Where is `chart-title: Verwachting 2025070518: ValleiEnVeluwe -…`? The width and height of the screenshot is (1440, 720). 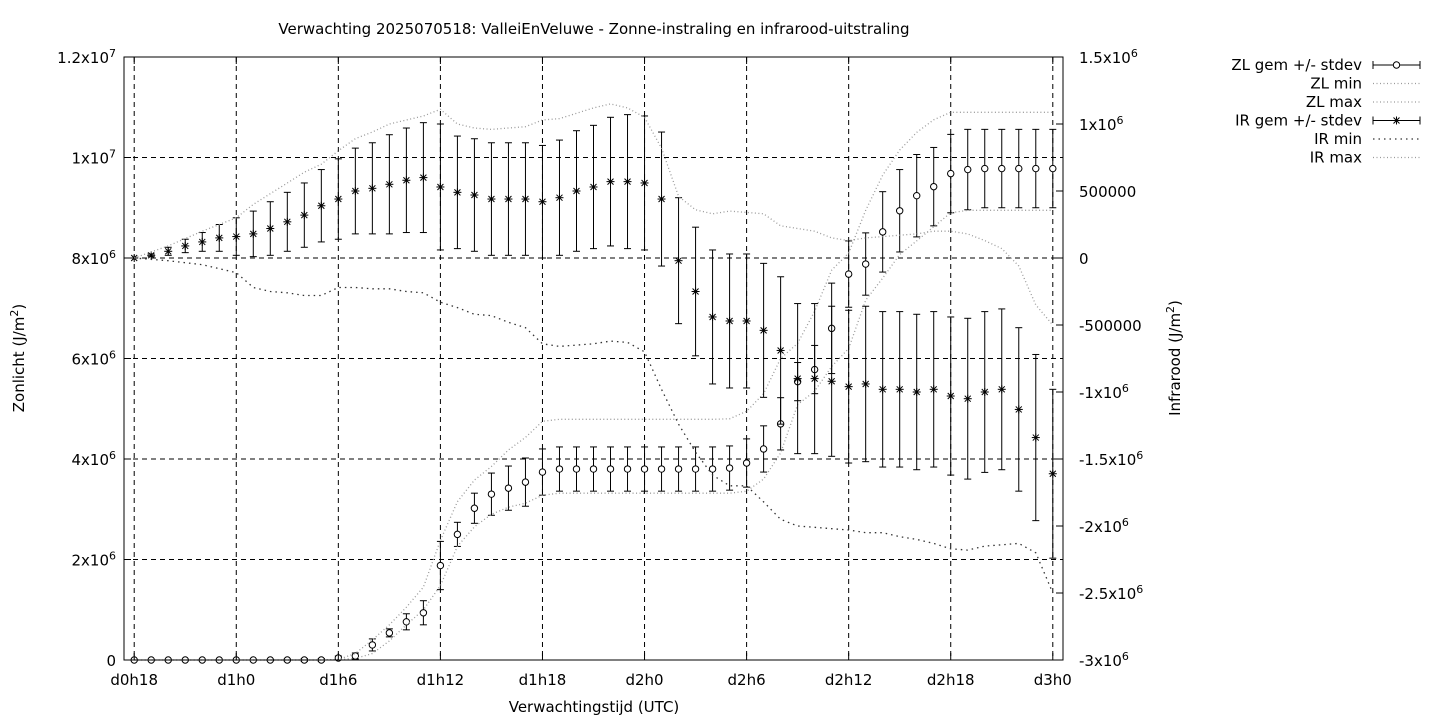 chart-title: Verwachting 2025070518: ValleiEnVeluwe -… is located at coordinates (593, 29).